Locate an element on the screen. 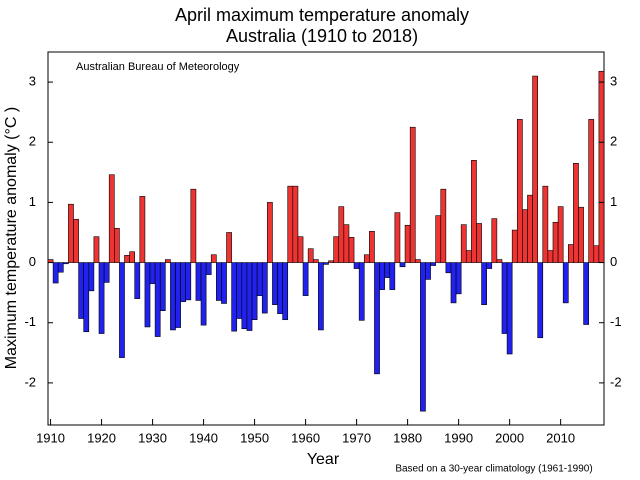 This screenshot has width=640, height=480. x-tick-label: 1980 is located at coordinates (407, 437).